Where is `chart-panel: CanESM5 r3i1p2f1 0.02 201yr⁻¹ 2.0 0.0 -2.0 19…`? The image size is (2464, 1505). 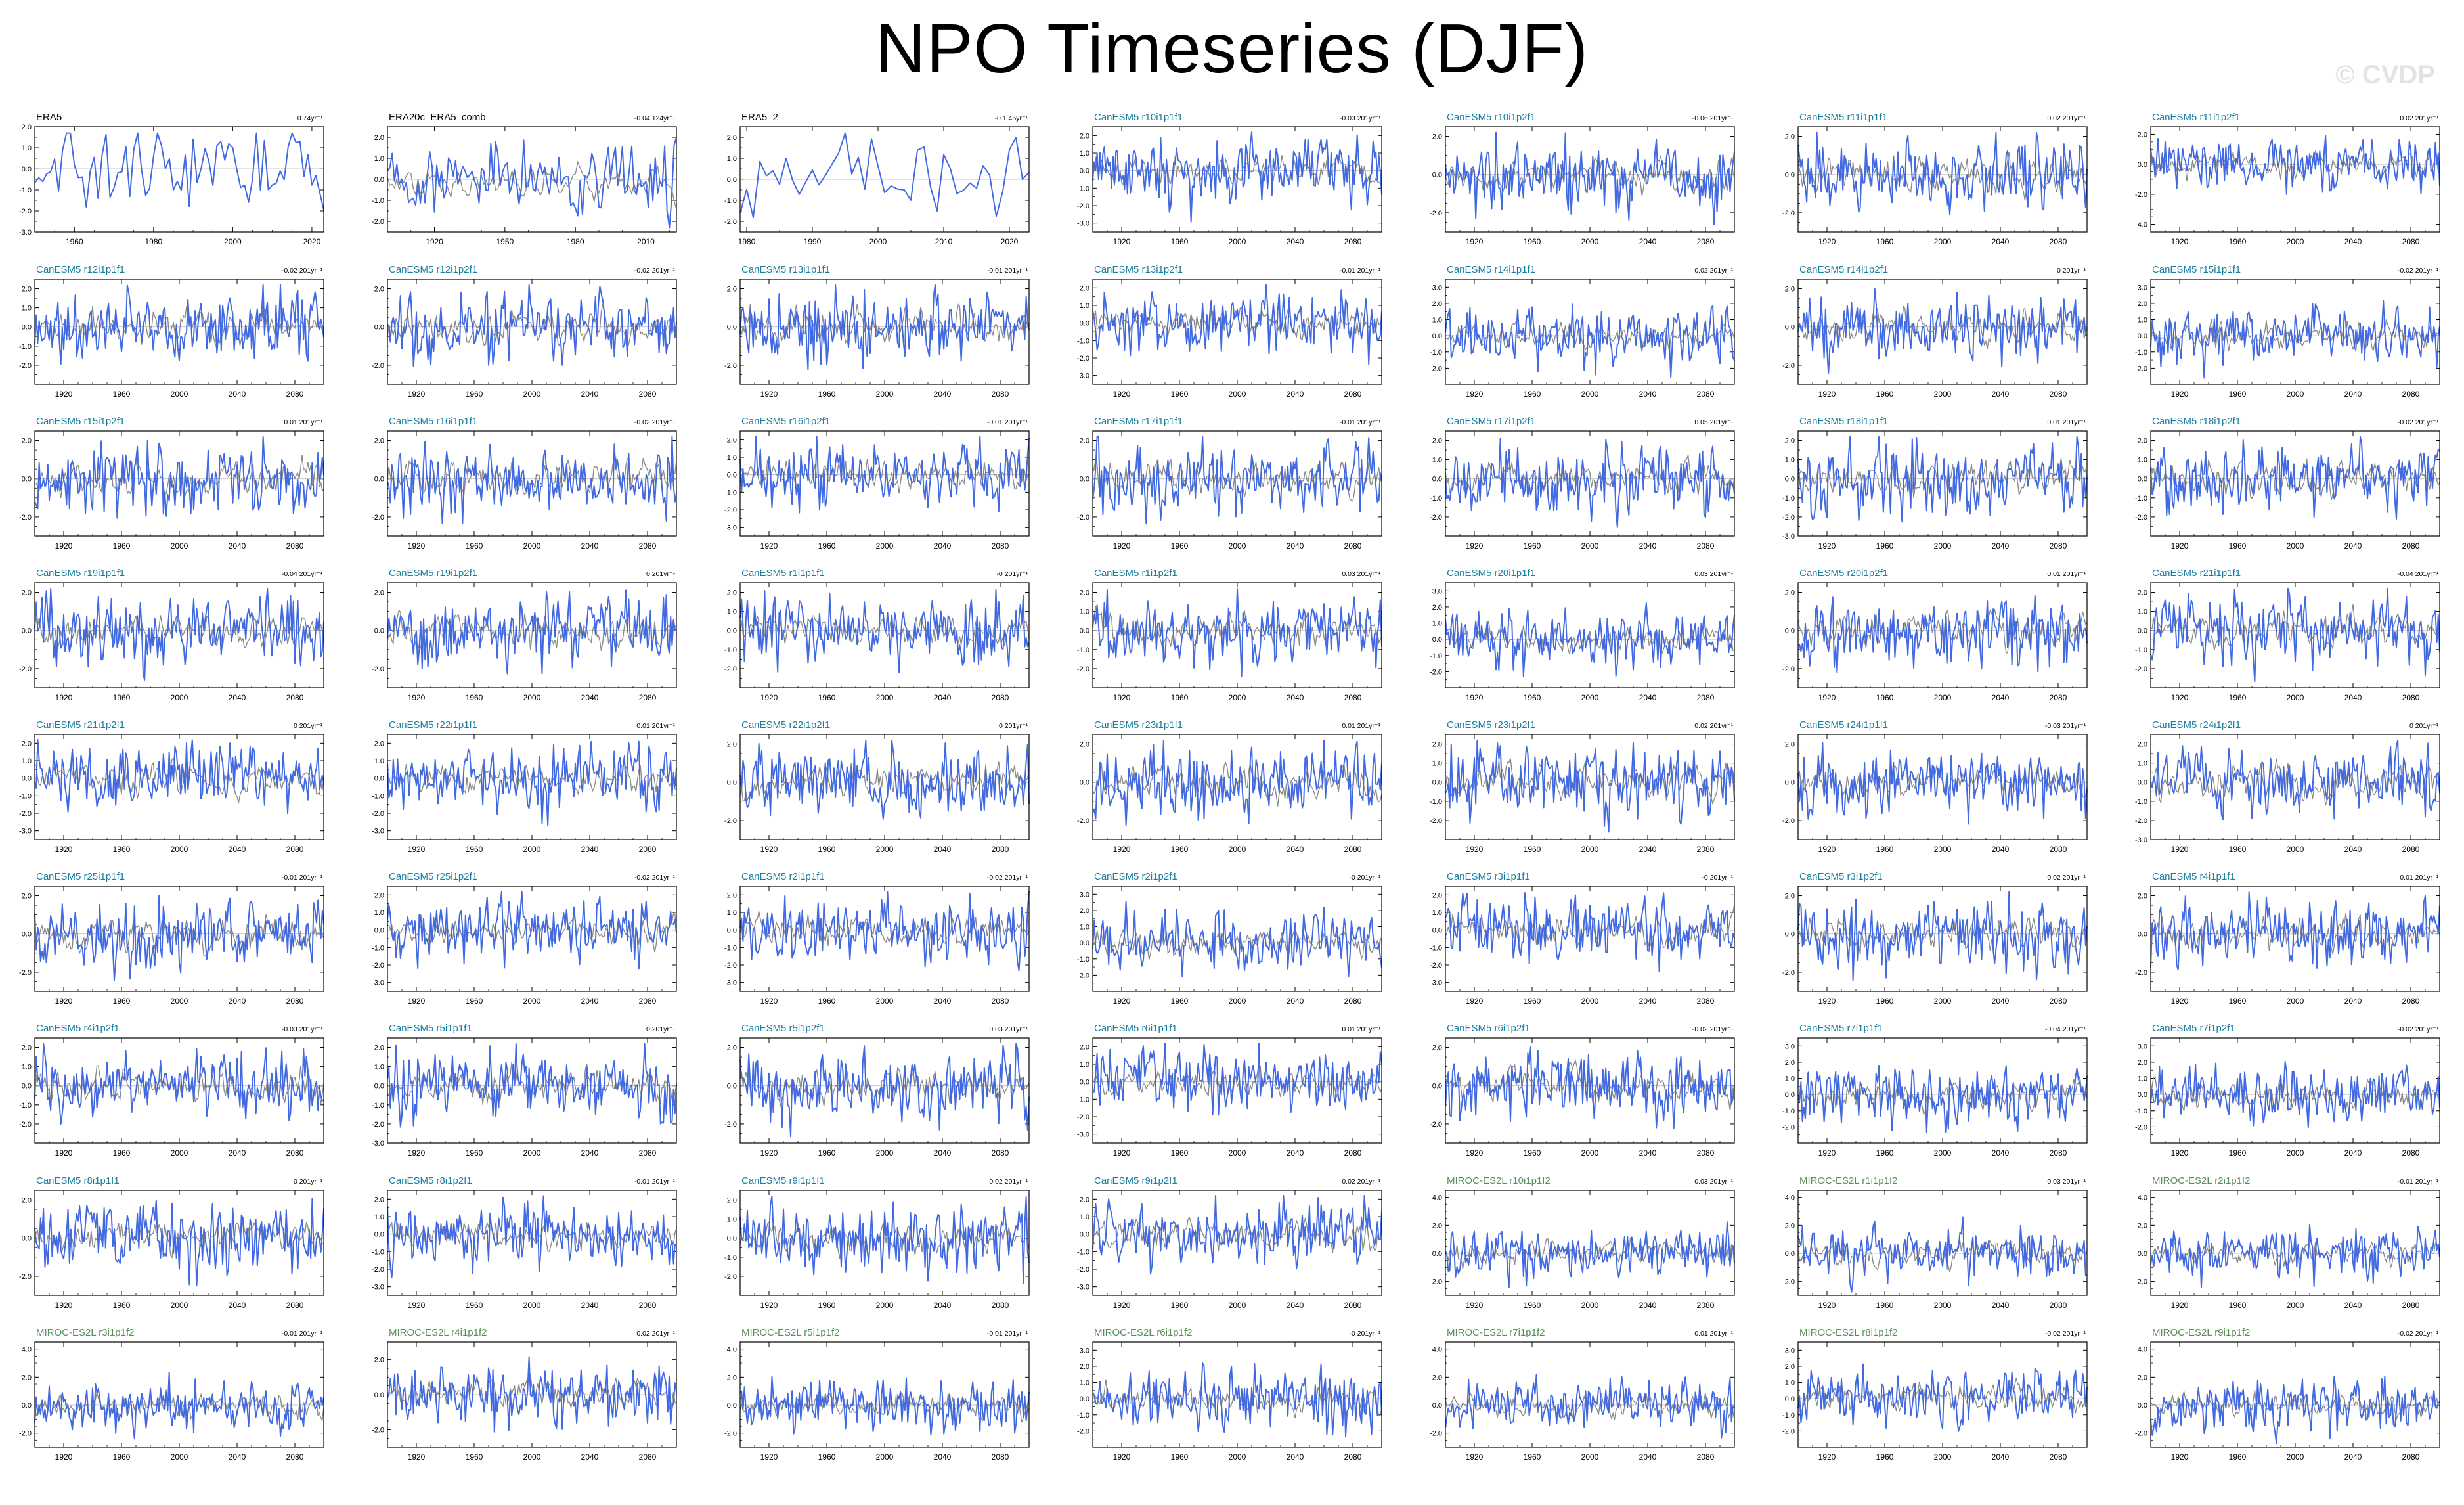 chart-panel: CanESM5 r3i1p2f1 0.02 201yr⁻¹ 2.0 0.0 -2.0 19… is located at coordinates (1935, 939).